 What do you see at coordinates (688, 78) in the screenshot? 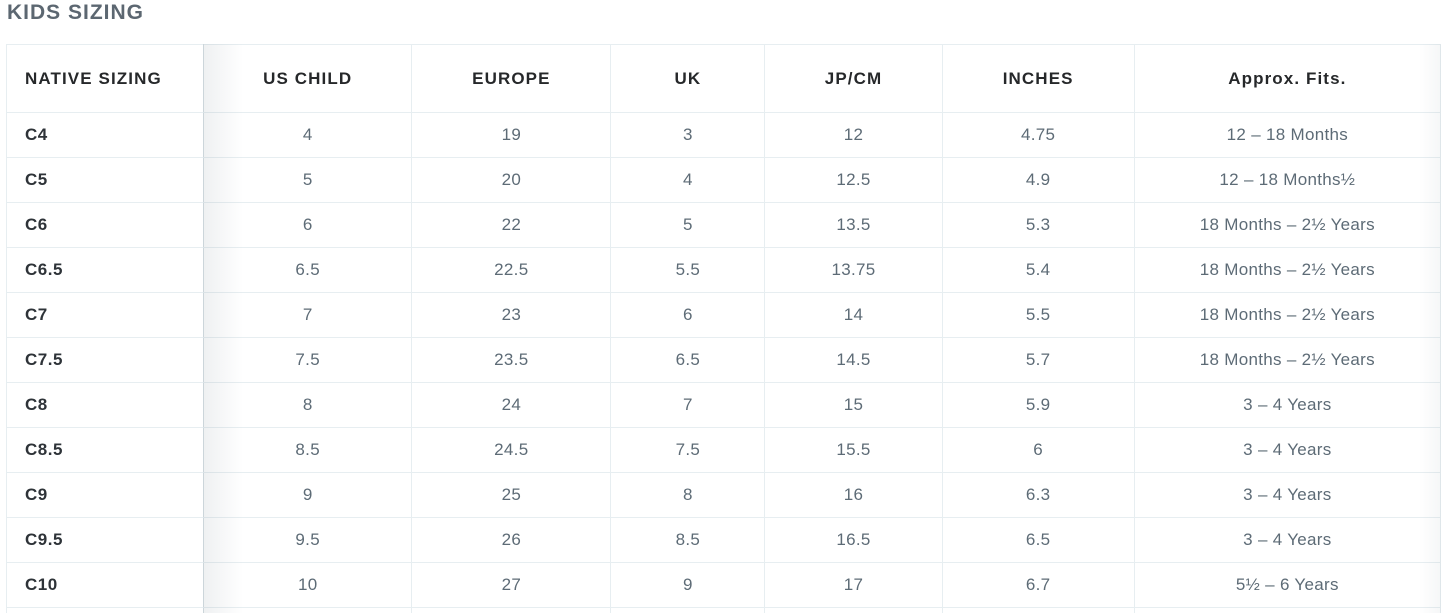
I see `column-header-uk: UK` at bounding box center [688, 78].